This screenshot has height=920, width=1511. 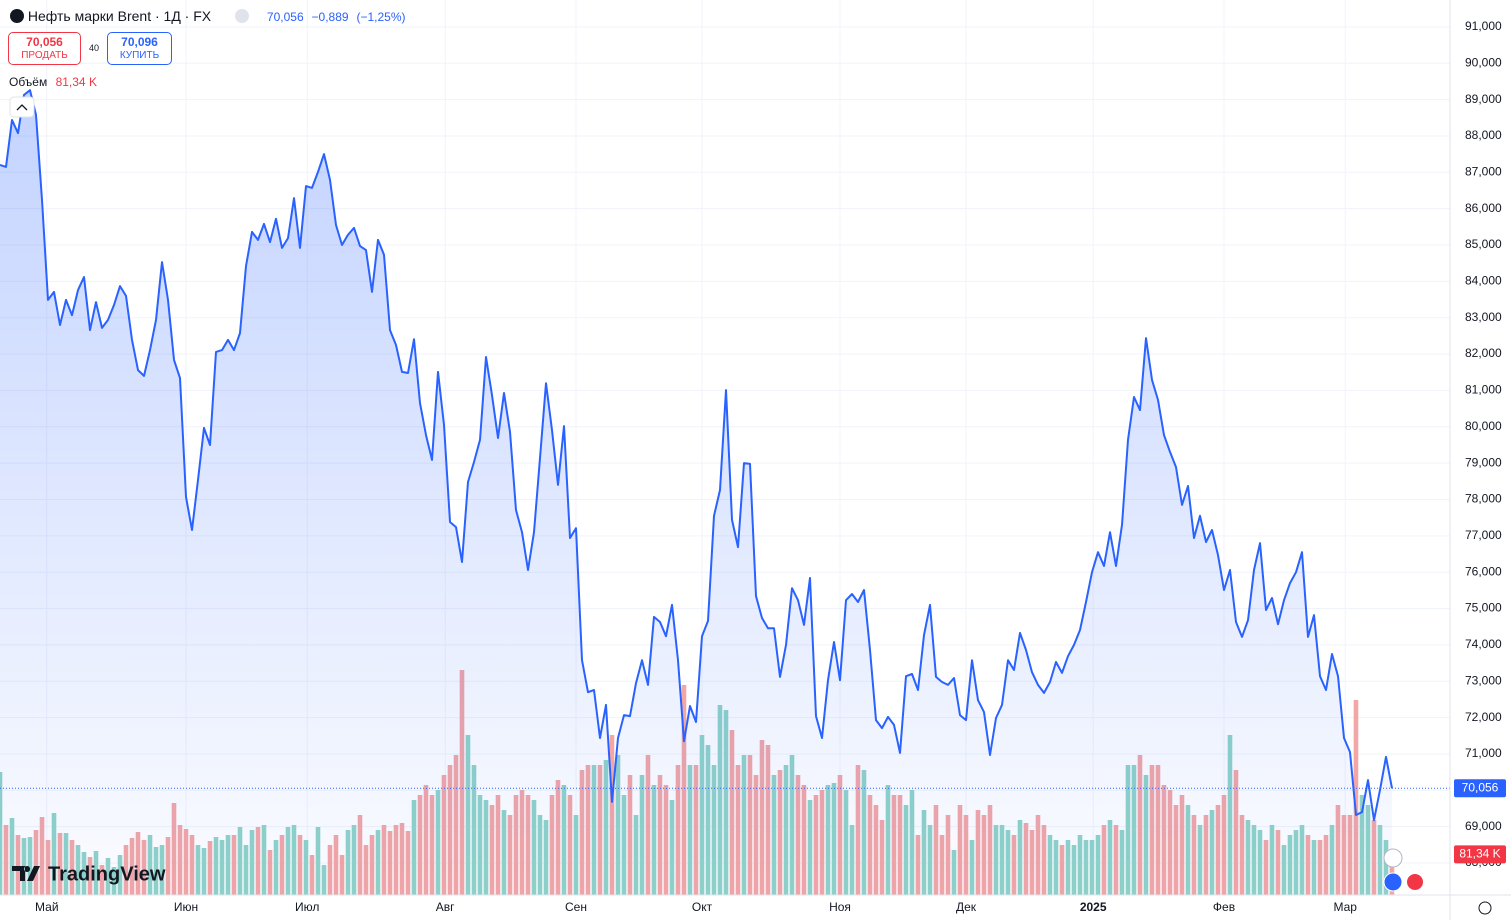 What do you see at coordinates (1483, 171) in the screenshot?
I see `y-tick-label: 87,000` at bounding box center [1483, 171].